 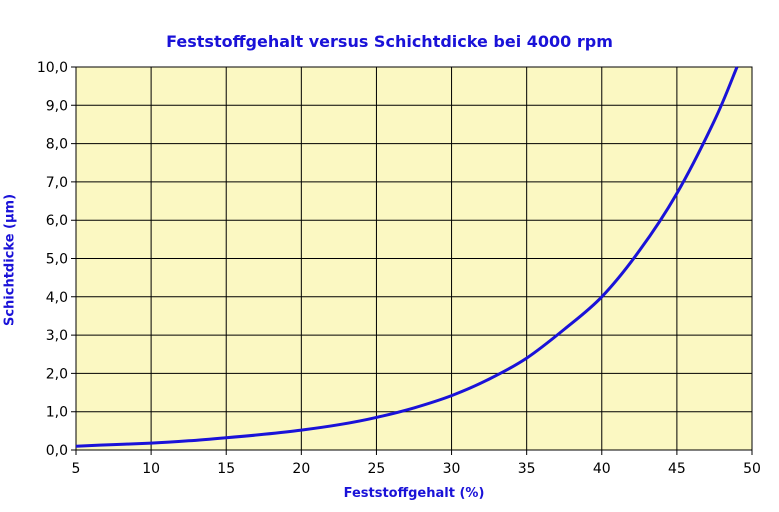 I want to click on x-tick-label: 45, so click(x=677, y=469).